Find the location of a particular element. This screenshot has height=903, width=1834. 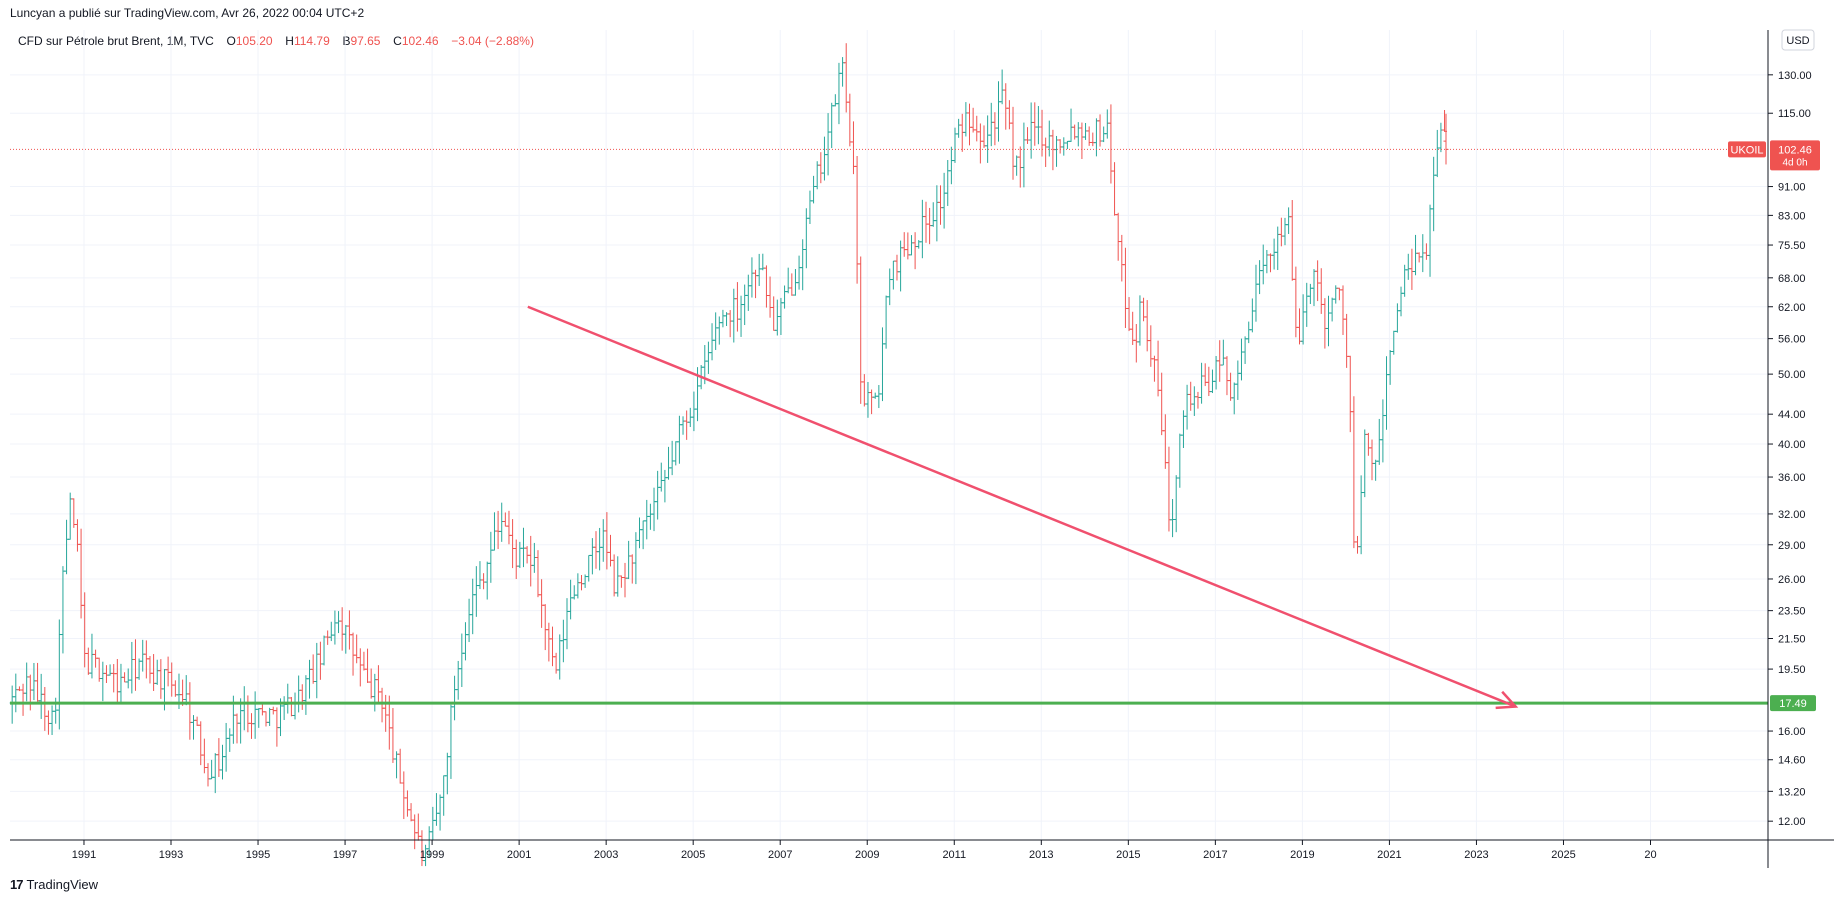

low-label: B is located at coordinates (346, 41).